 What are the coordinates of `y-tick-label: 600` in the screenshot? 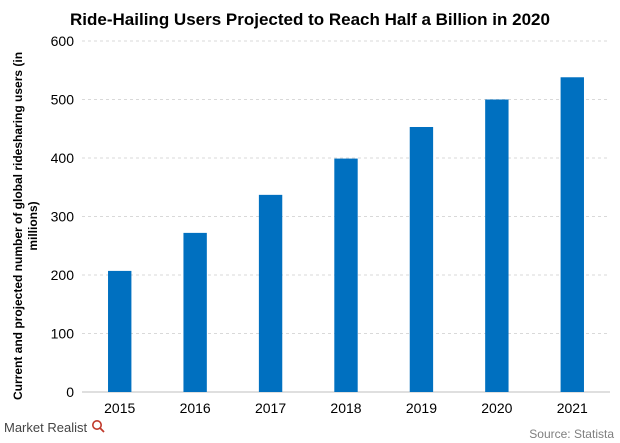 It's located at (63, 41).